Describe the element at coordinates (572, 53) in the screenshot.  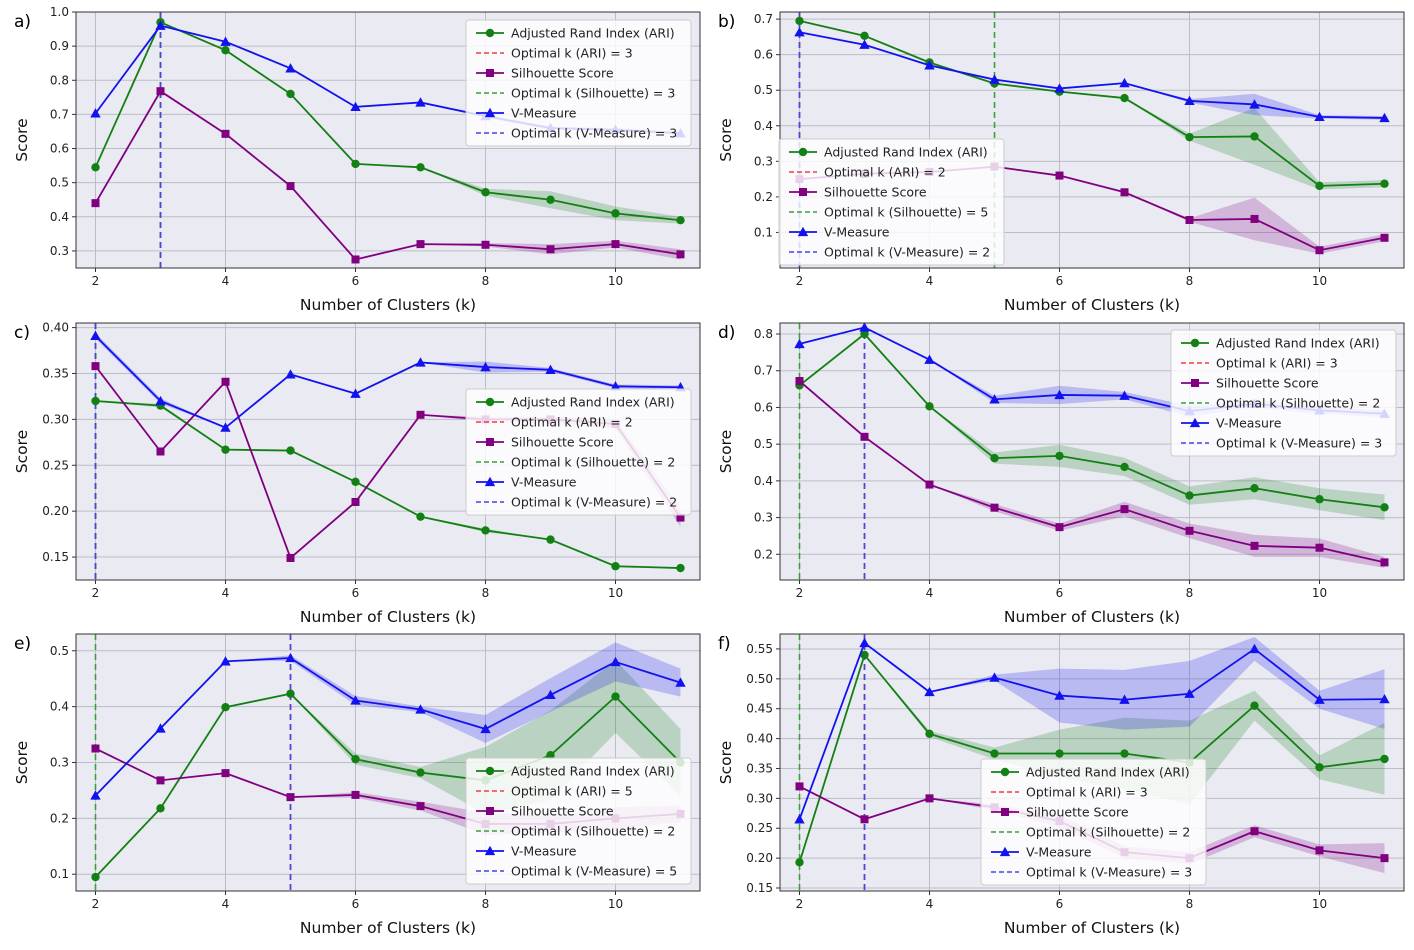
I see `legend-entry: Optimal k (ARI) = 3` at that location.